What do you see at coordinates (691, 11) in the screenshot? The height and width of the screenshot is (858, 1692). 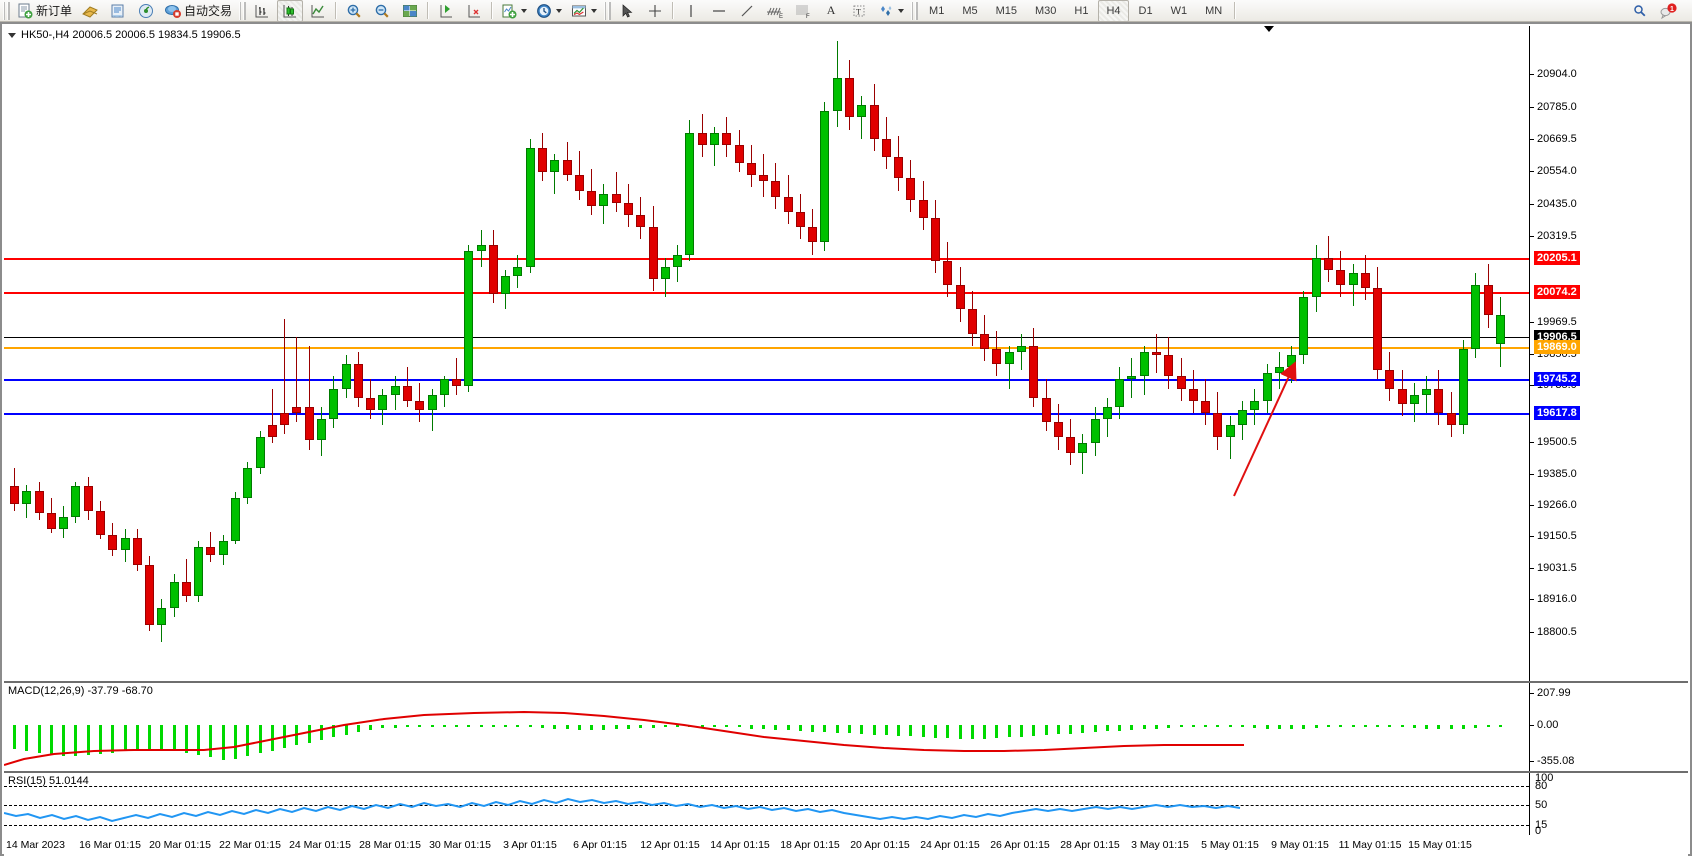 I see `vertical-line-button` at bounding box center [691, 11].